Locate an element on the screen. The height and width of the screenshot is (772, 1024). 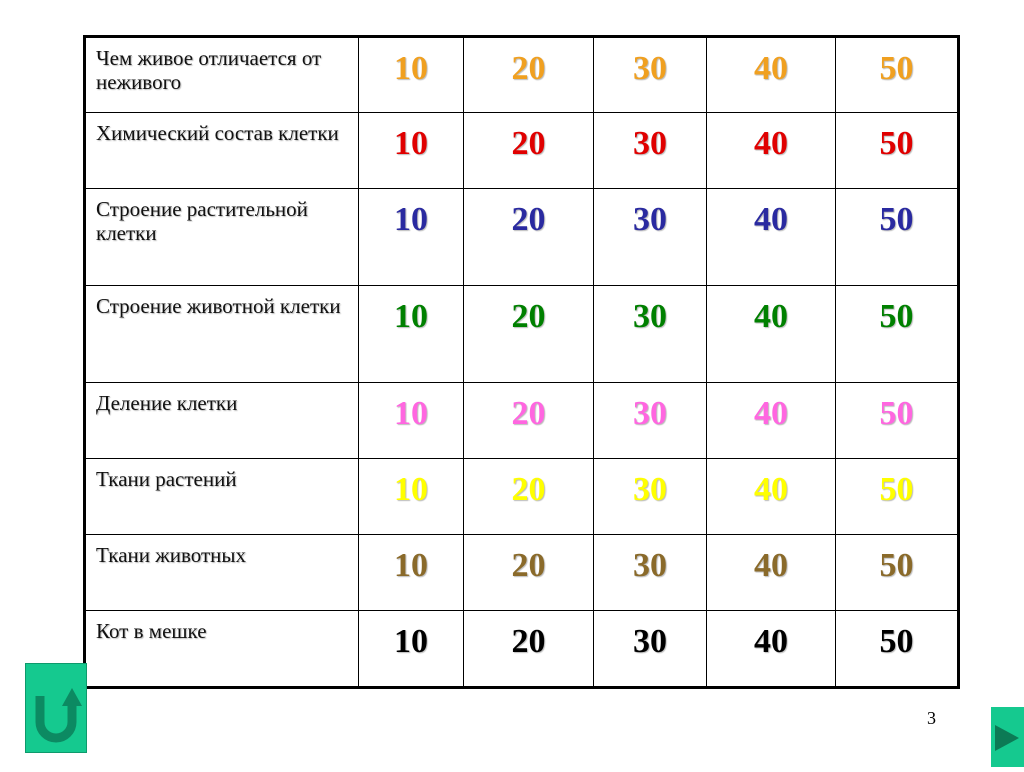
category-row: Деление клетки 10 20 30 40 50 is located at coordinates (521, 420).